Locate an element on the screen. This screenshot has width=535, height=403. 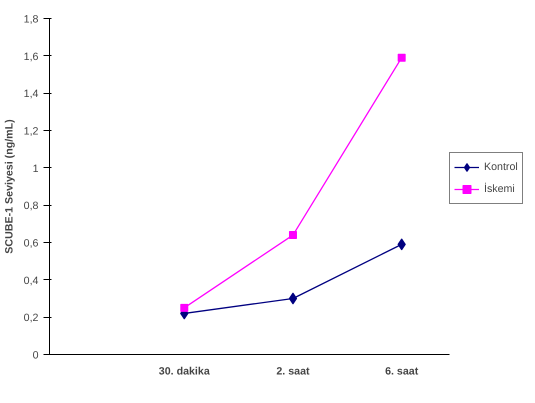
y-tick-label: 1 is located at coordinates (35, 168).